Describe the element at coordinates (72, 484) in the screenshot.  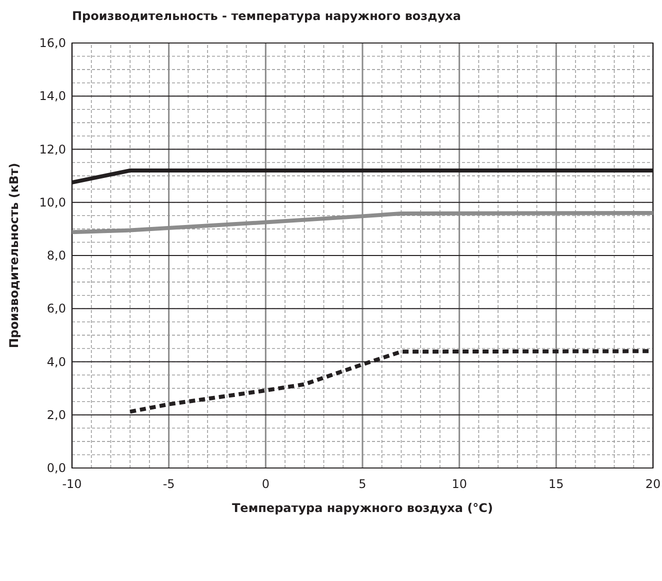
I see `x-tick-label: -10` at that location.